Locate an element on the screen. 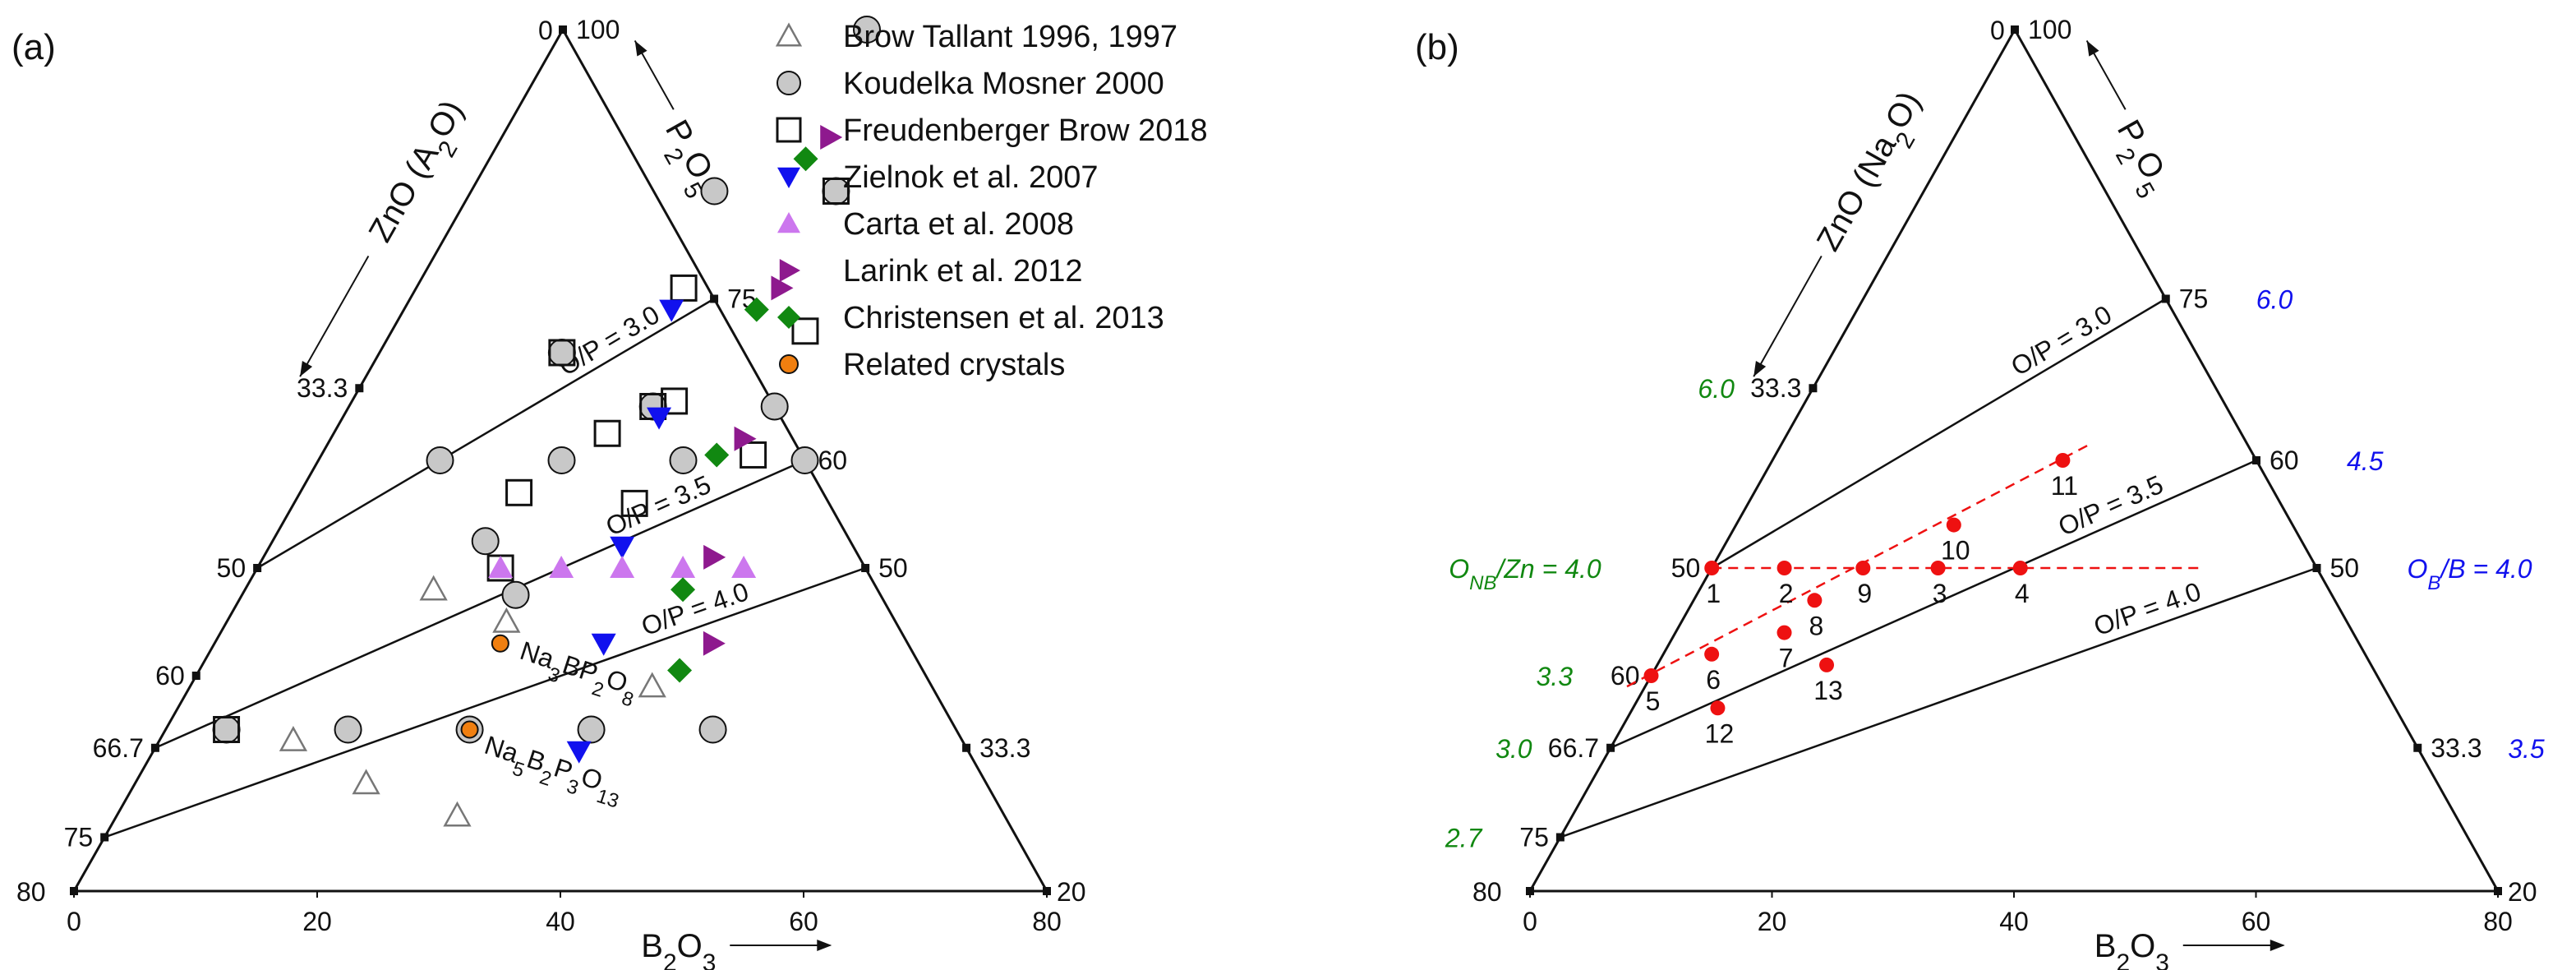  left-tick-label: 50 is located at coordinates (1686, 568).